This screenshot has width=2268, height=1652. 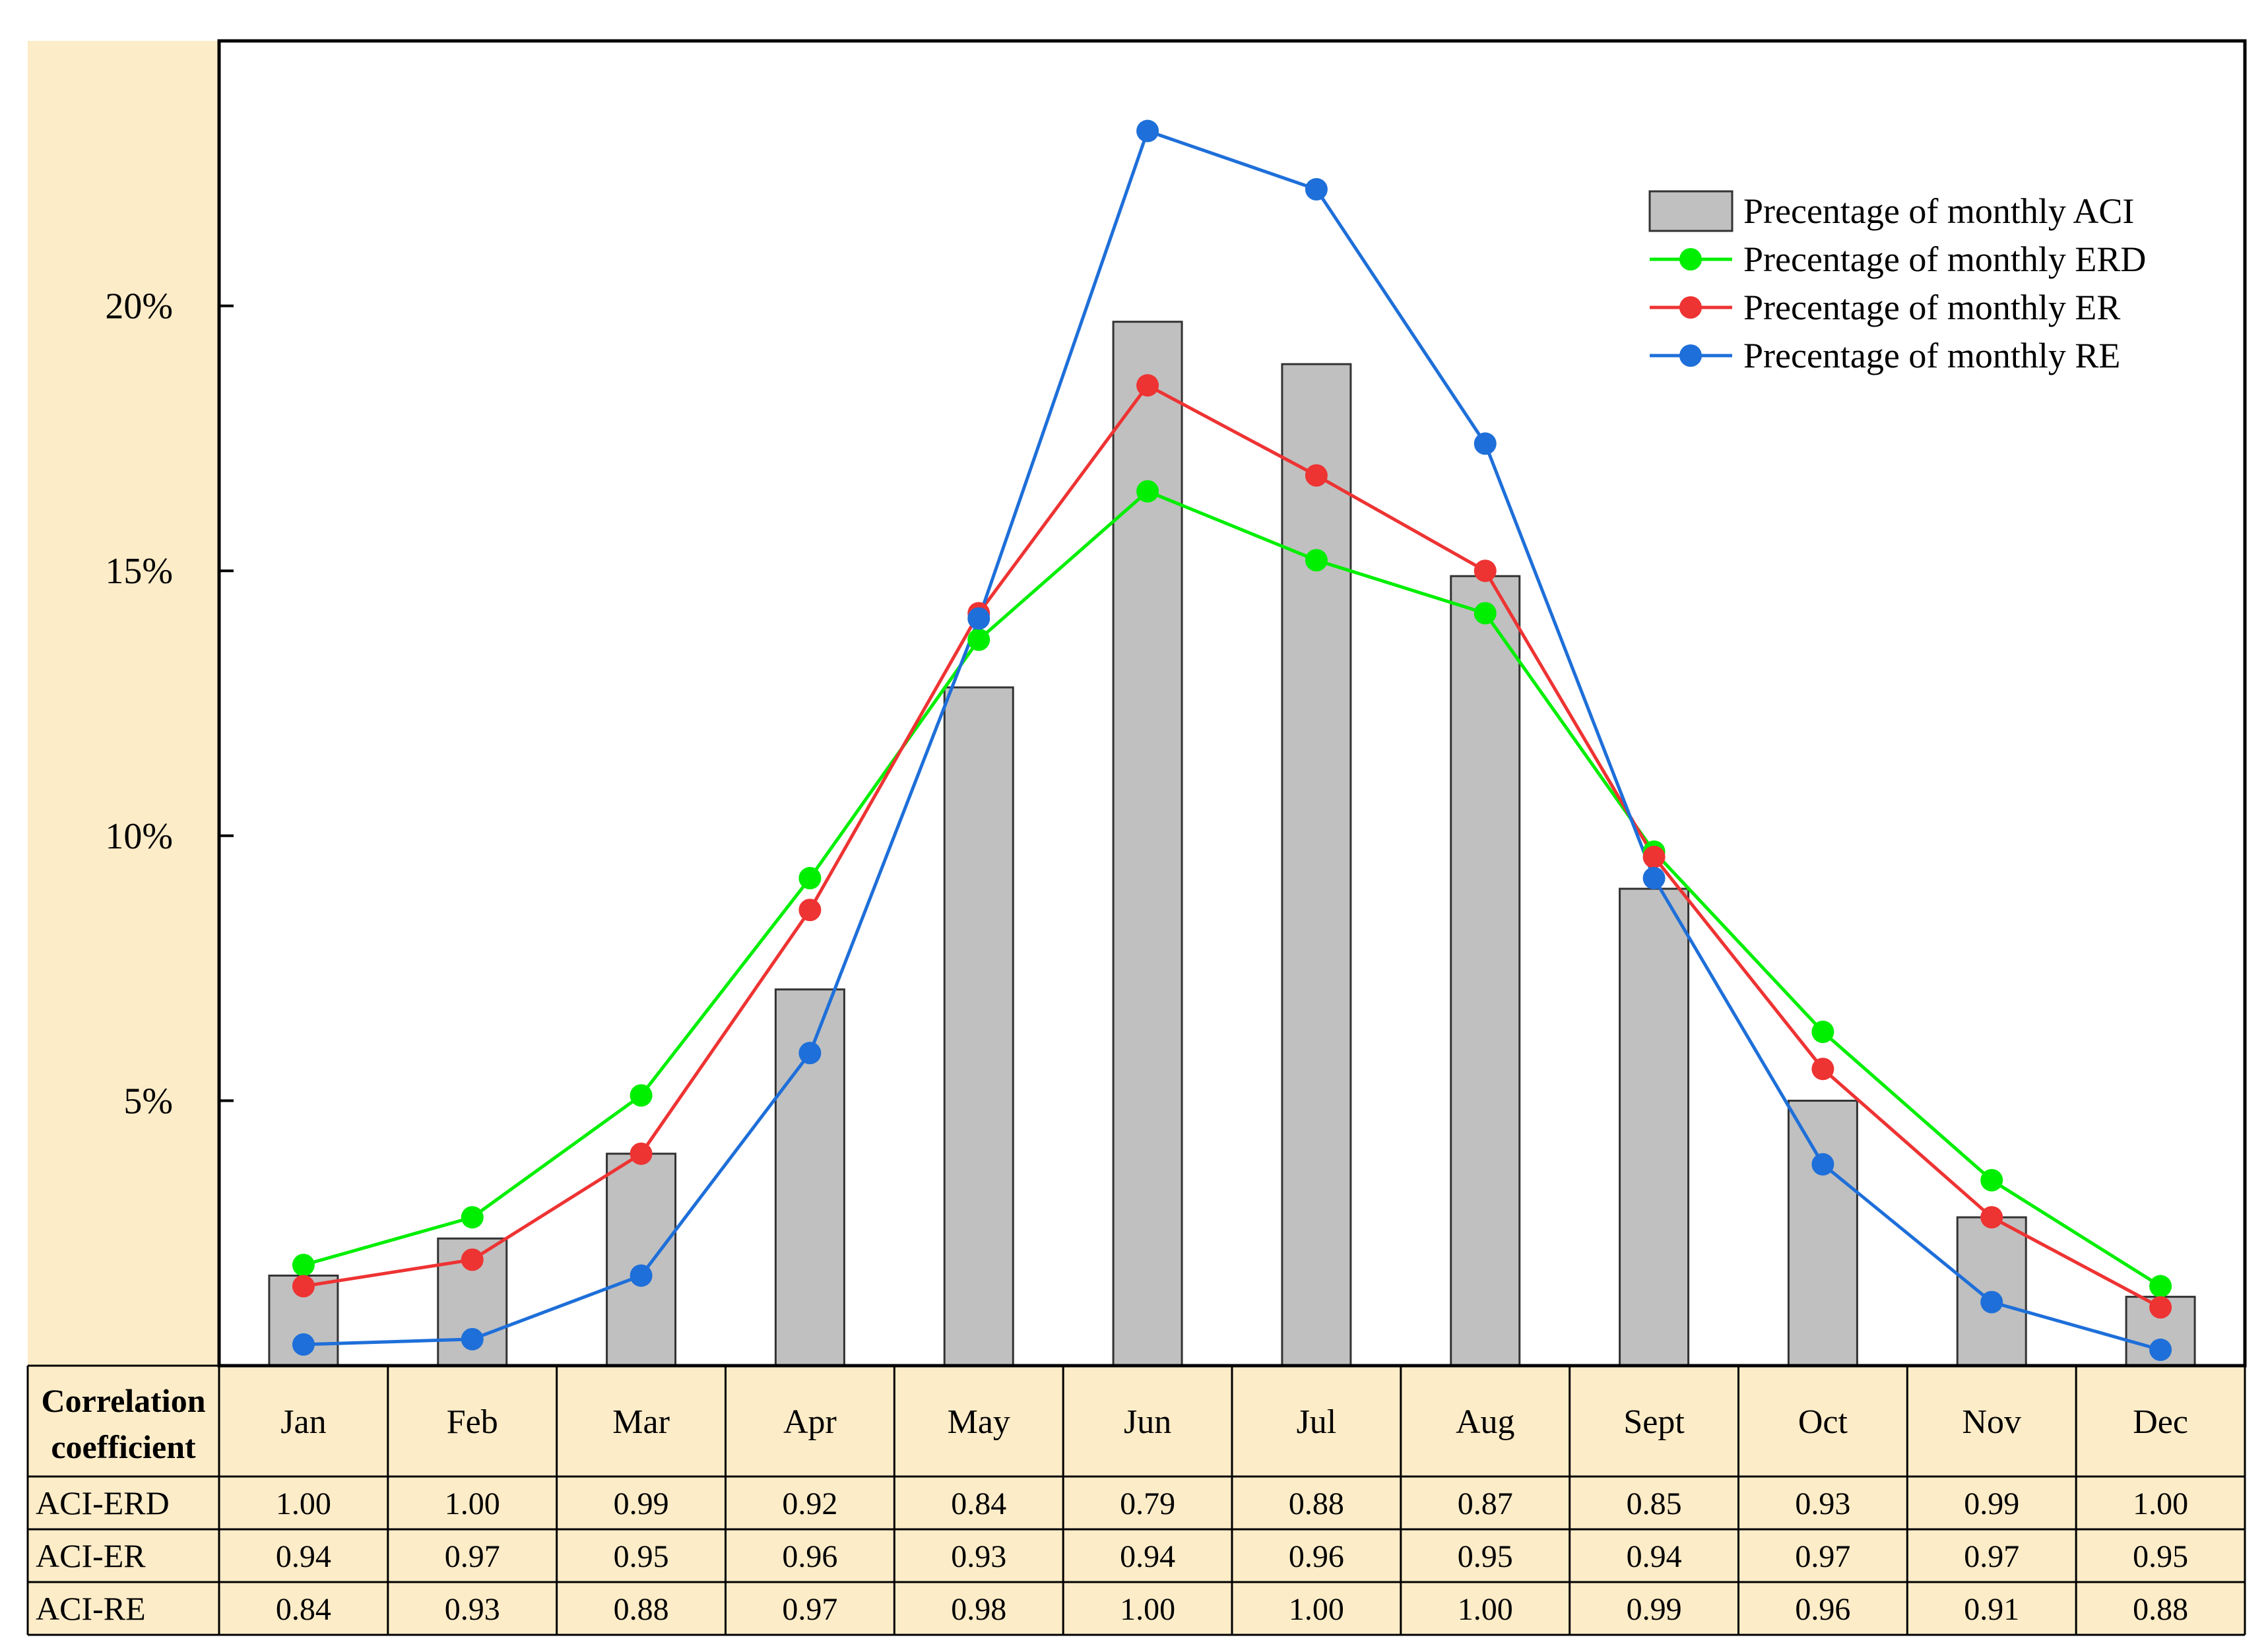 I want to click on table-cell: 0.91, so click(x=1991, y=1609).